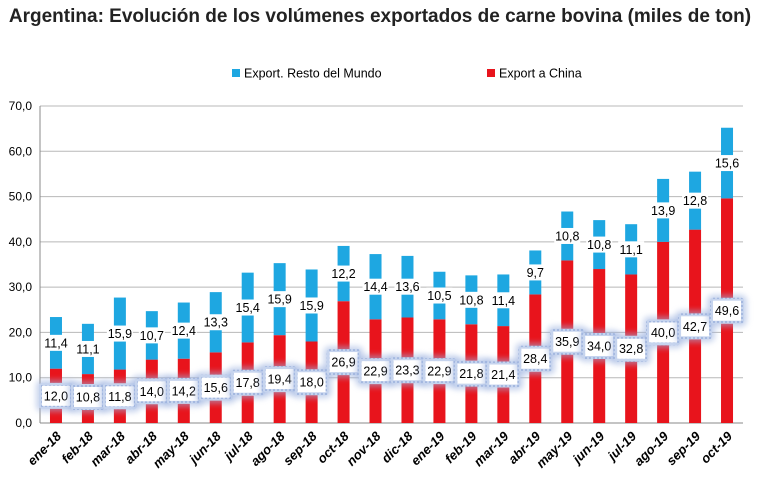 Image resolution: width=760 pixels, height=502 pixels. What do you see at coordinates (21, 264) in the screenshot?
I see `y-axis: 0,0 10,0 20,0 30,0 40,0 50,0 60,0 70,0` at bounding box center [21, 264].